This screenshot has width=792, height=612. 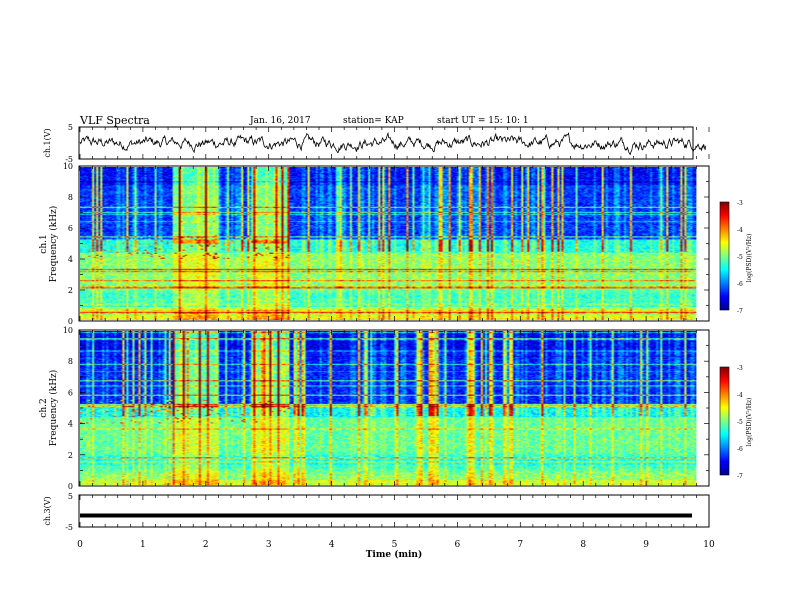 I want to click on ch1-cb-tick-m5: -5, so click(x=740, y=257).